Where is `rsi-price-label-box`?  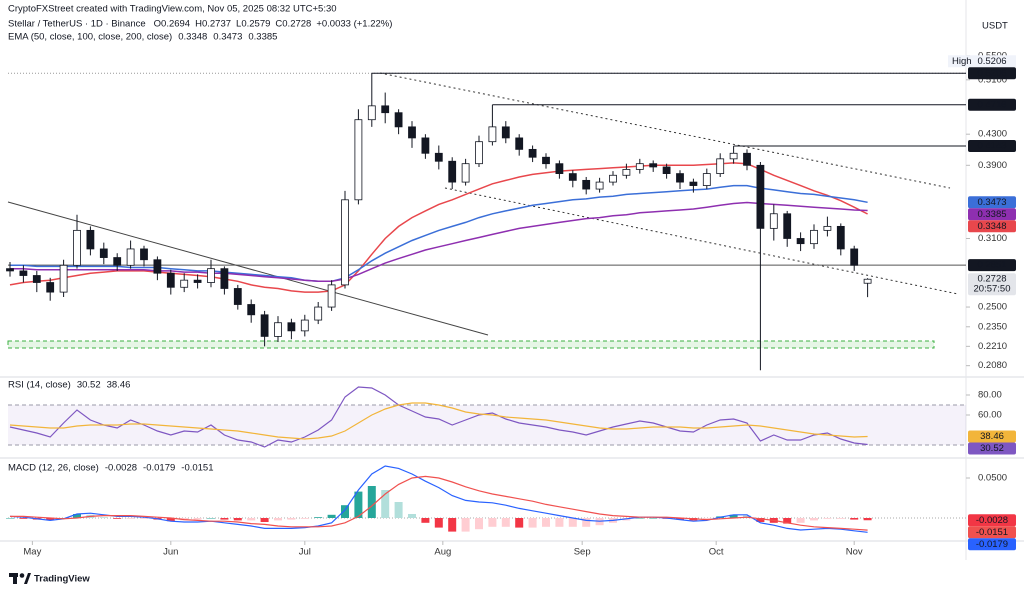
rsi-price-label-box is located at coordinates (992, 448).